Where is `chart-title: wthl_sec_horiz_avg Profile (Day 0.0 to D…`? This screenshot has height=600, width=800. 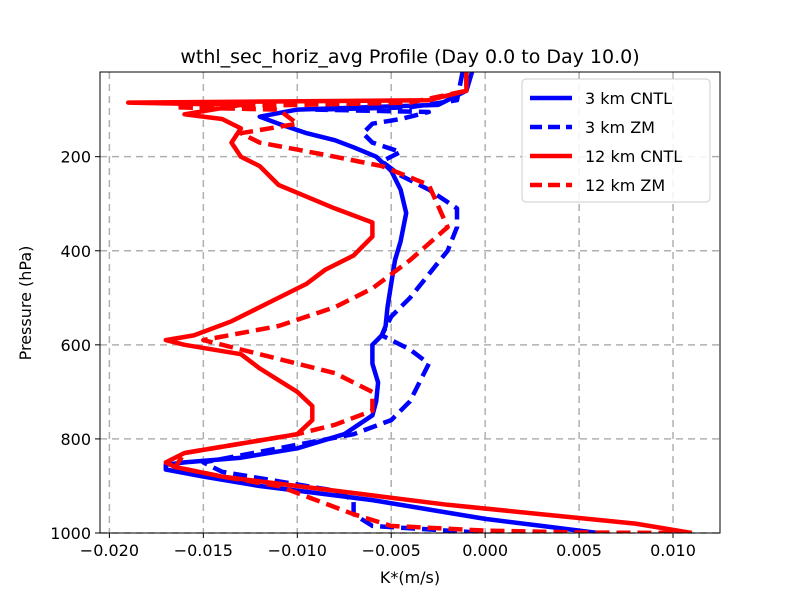 chart-title: wthl_sec_horiz_avg Profile (Day 0.0 to D… is located at coordinates (409, 57).